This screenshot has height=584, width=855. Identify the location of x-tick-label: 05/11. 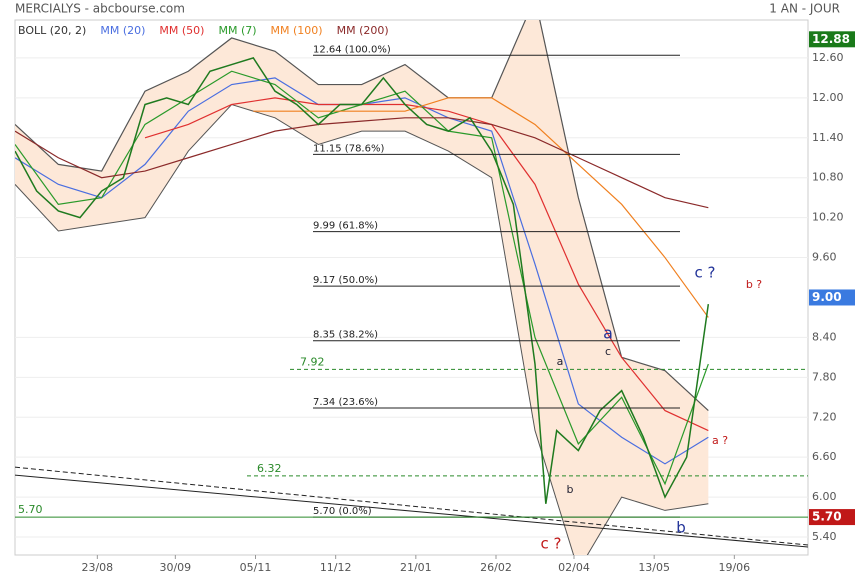
(256, 567).